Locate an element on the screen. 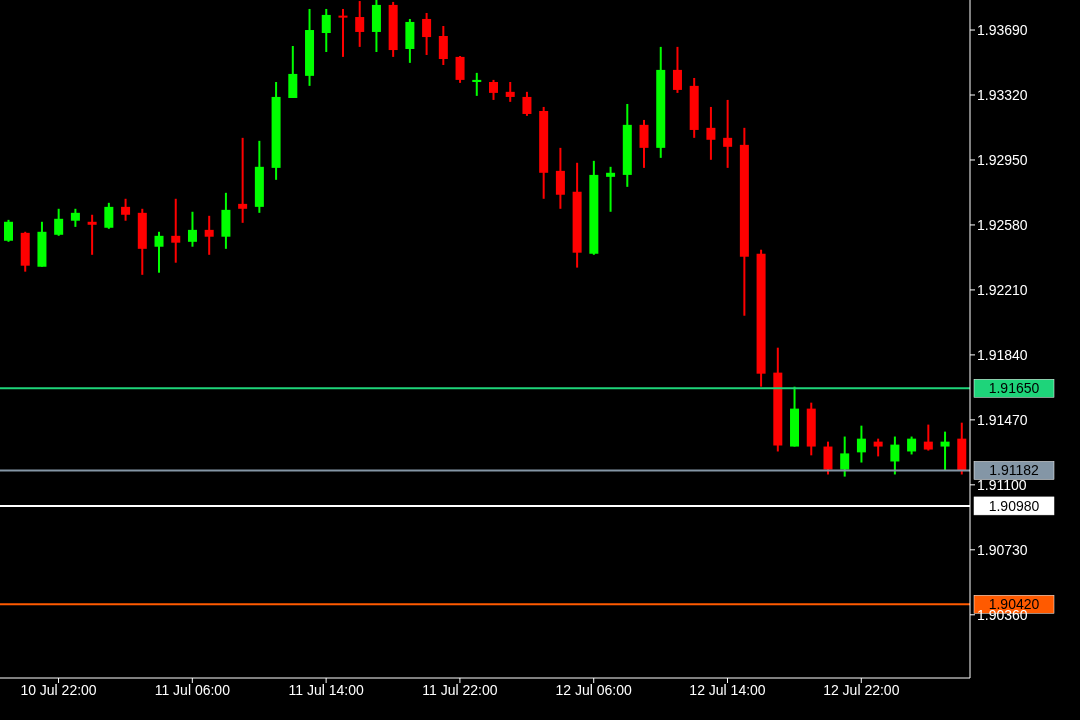 This screenshot has width=1080, height=720. y-tick-label: 1.93690 is located at coordinates (1002, 30).